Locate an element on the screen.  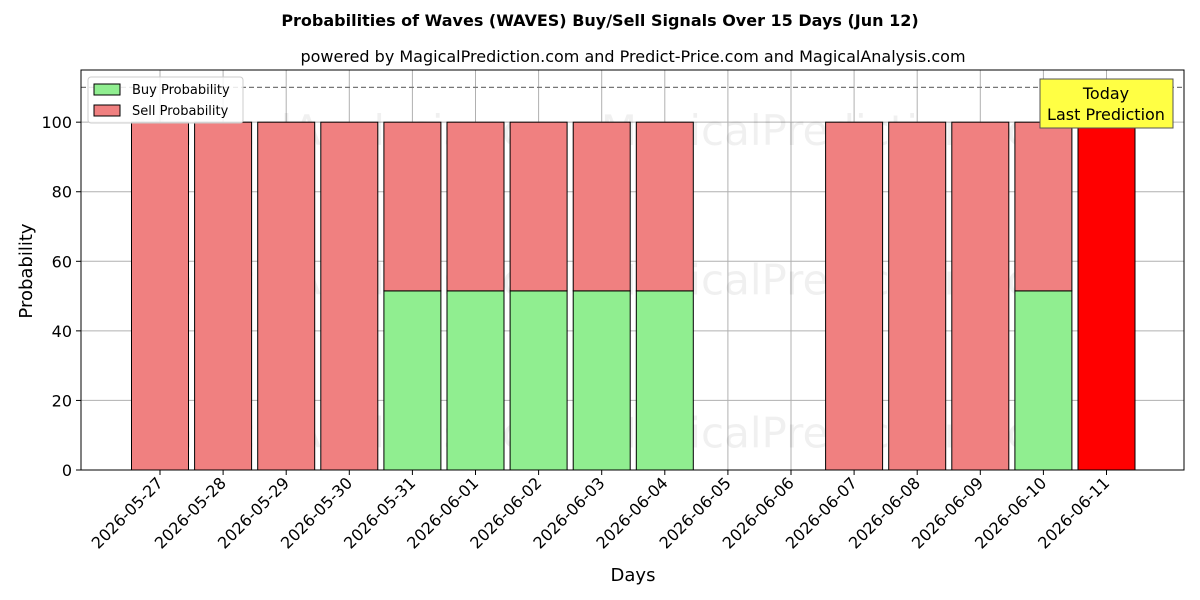
annotation-box is located at coordinates (1106, 103).